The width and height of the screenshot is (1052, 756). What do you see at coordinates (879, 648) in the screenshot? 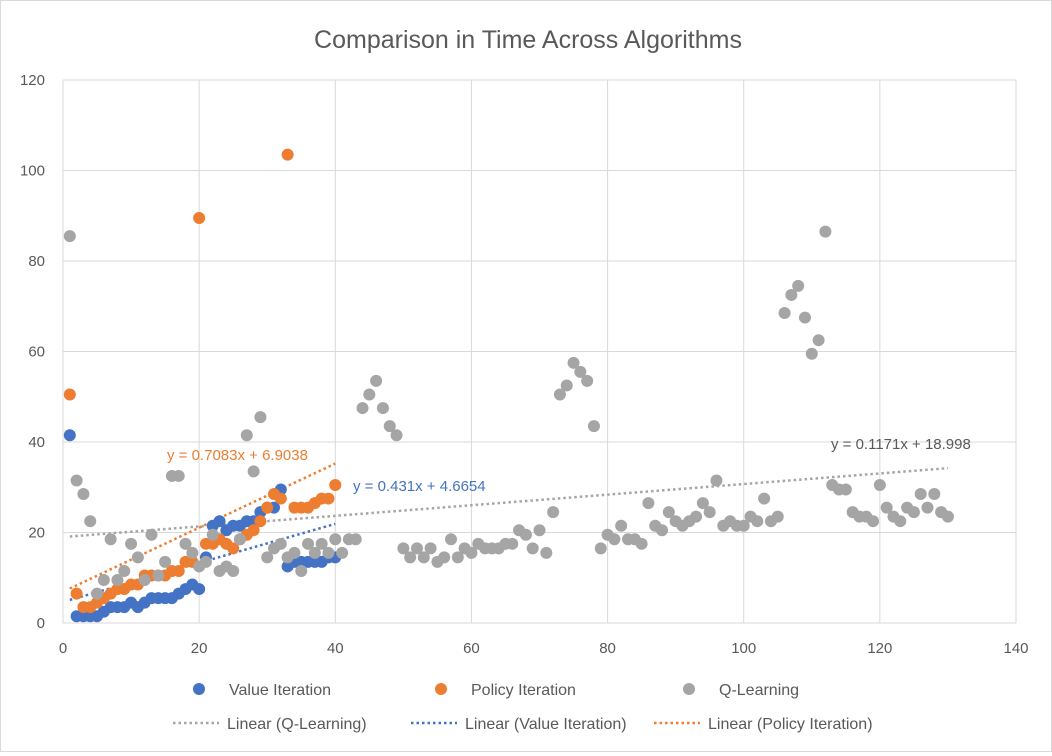
I see `x-tick-label: 120` at bounding box center [879, 648].